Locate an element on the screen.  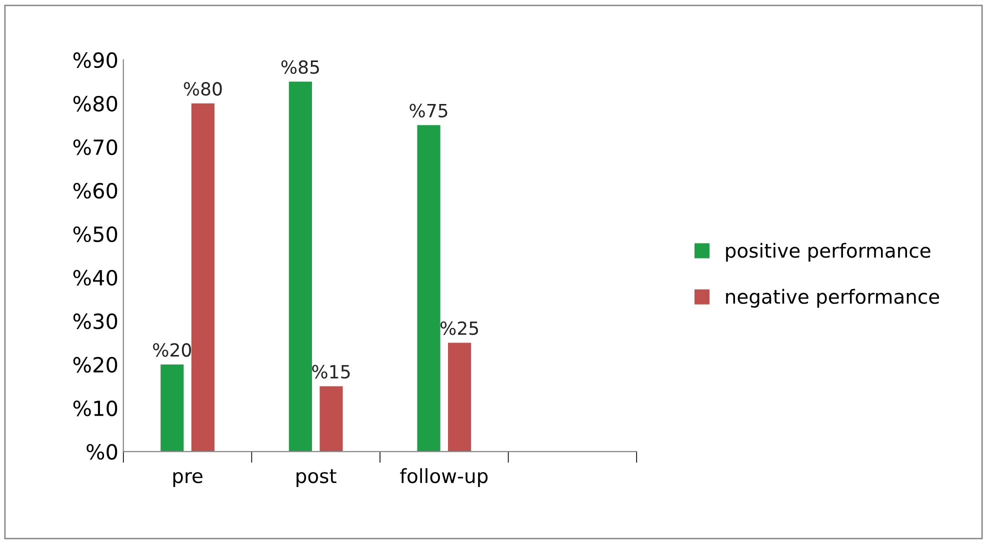
data-label: %80 is located at coordinates (203, 89).